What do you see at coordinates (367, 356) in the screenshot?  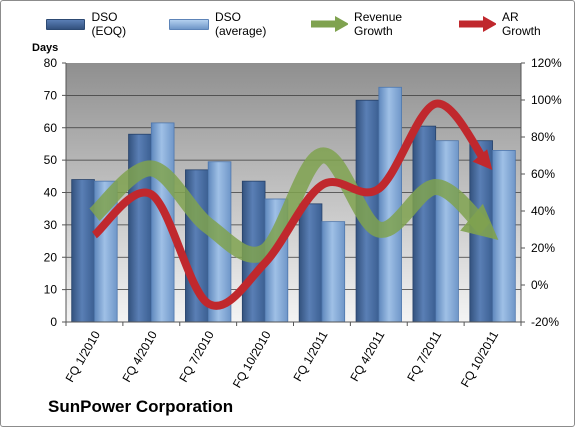 I see `x-tick-label: FQ 4/2011` at bounding box center [367, 356].